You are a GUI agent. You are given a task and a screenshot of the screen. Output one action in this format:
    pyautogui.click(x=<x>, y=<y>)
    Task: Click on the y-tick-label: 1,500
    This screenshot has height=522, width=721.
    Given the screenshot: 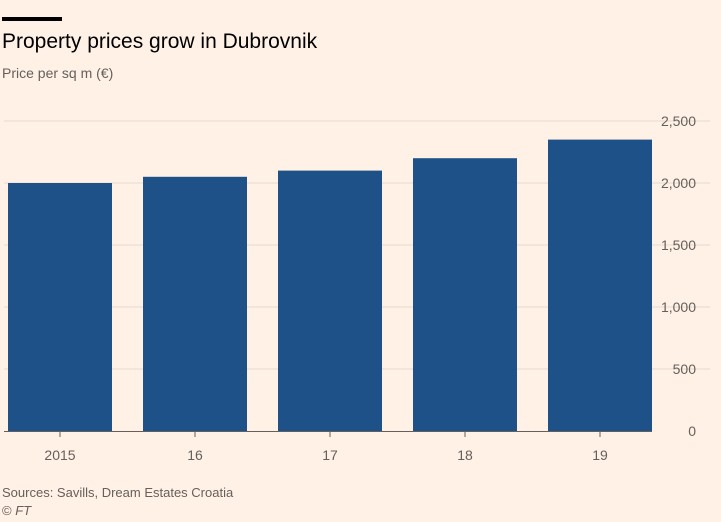 What is the action you would take?
    pyautogui.click(x=678, y=245)
    